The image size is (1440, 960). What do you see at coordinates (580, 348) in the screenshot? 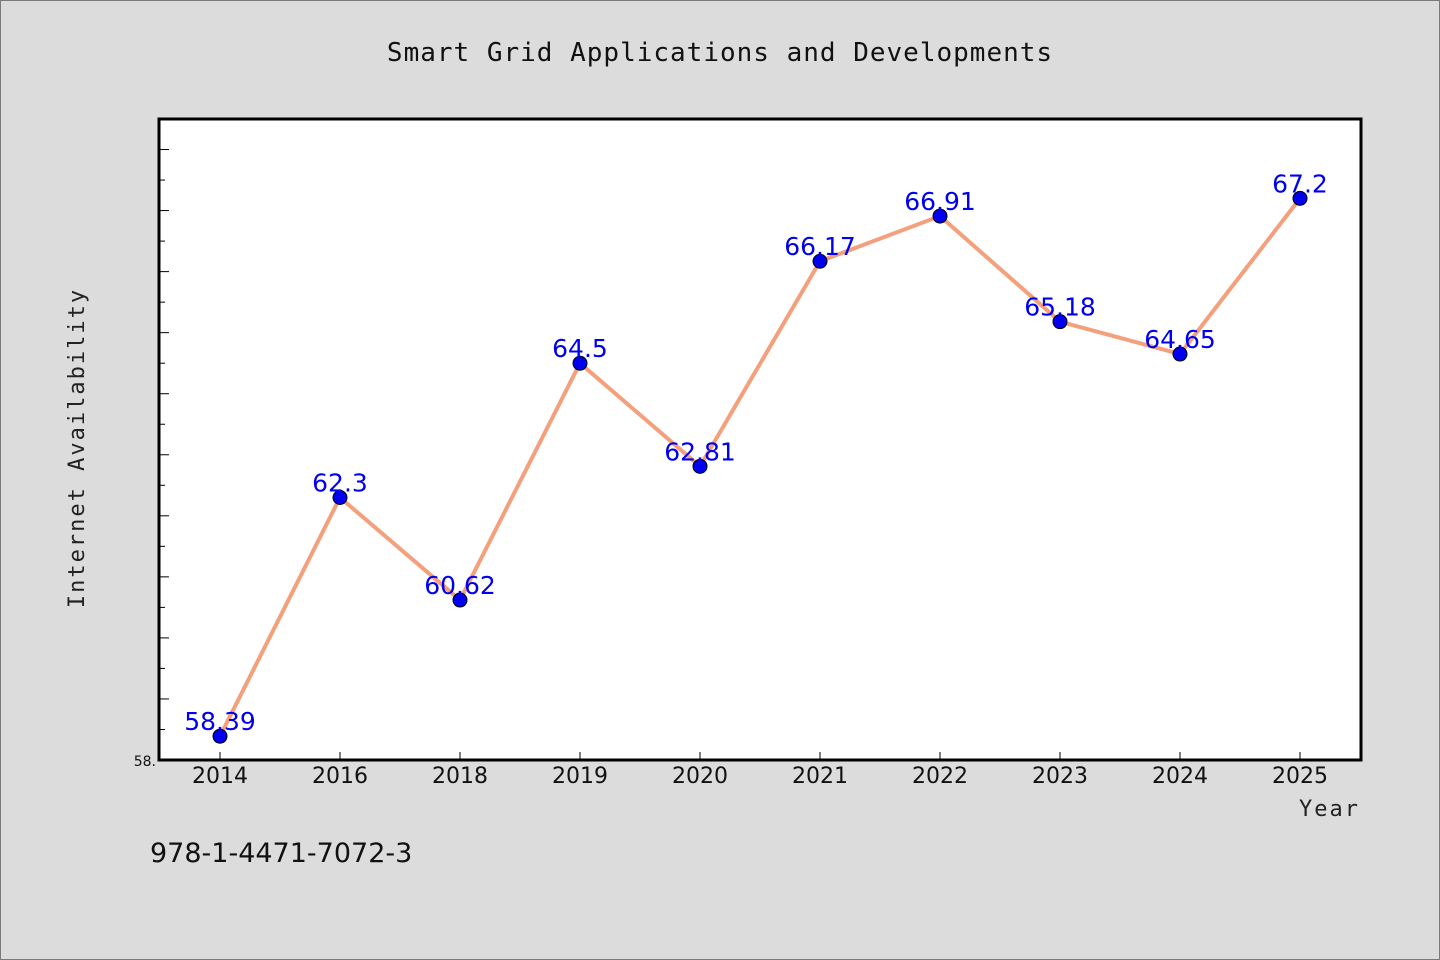
I see `data-label: 64.5` at bounding box center [580, 348].